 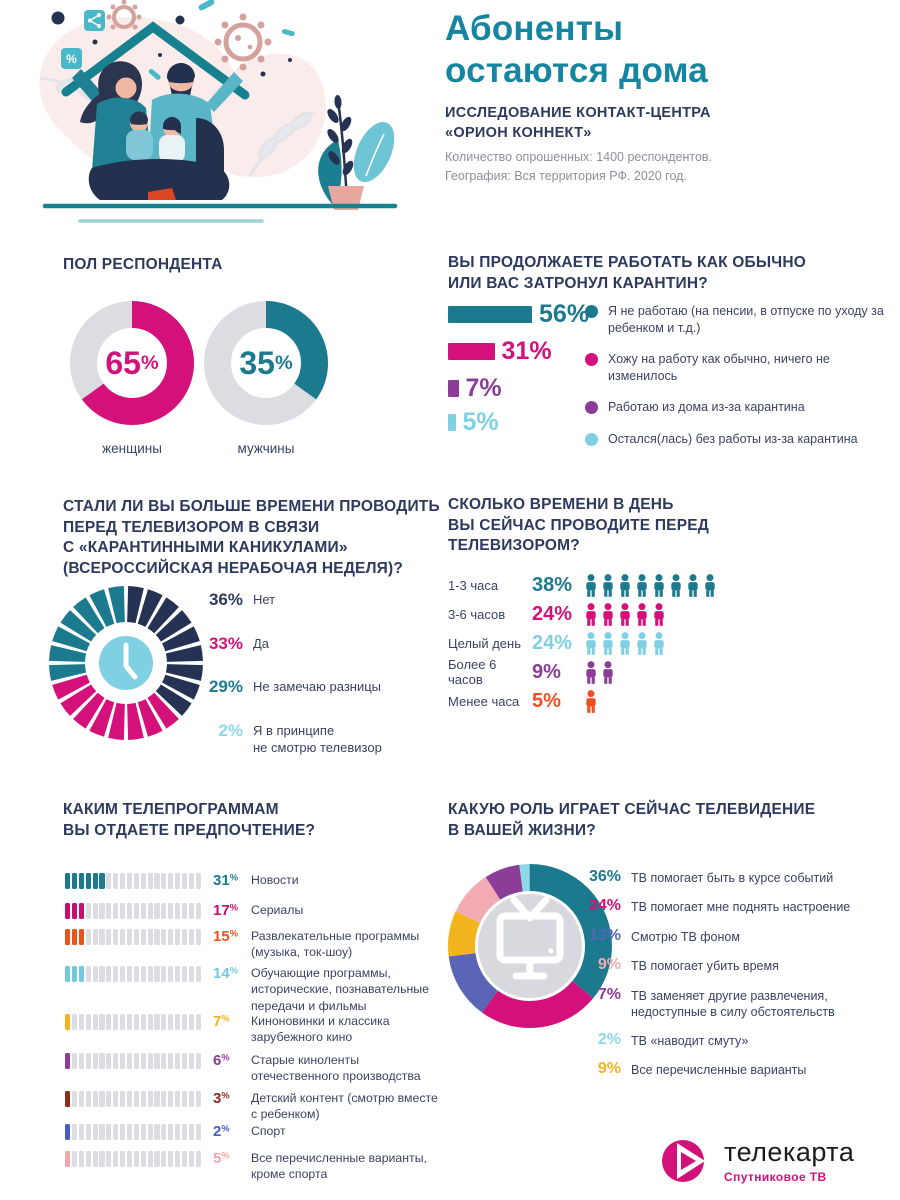 I want to click on percent-value: 3, so click(x=217, y=1098).